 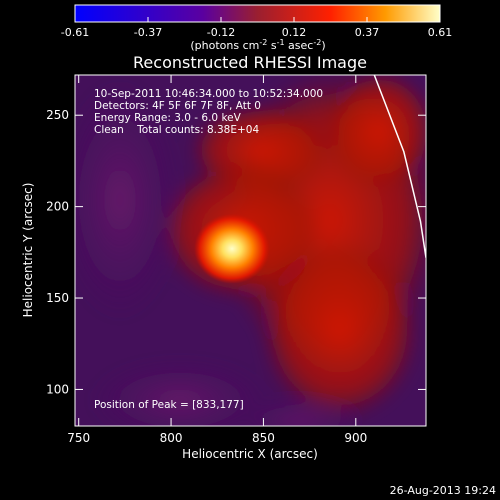 What do you see at coordinates (171, 438) in the screenshot?
I see `x-tick-label: 800` at bounding box center [171, 438].